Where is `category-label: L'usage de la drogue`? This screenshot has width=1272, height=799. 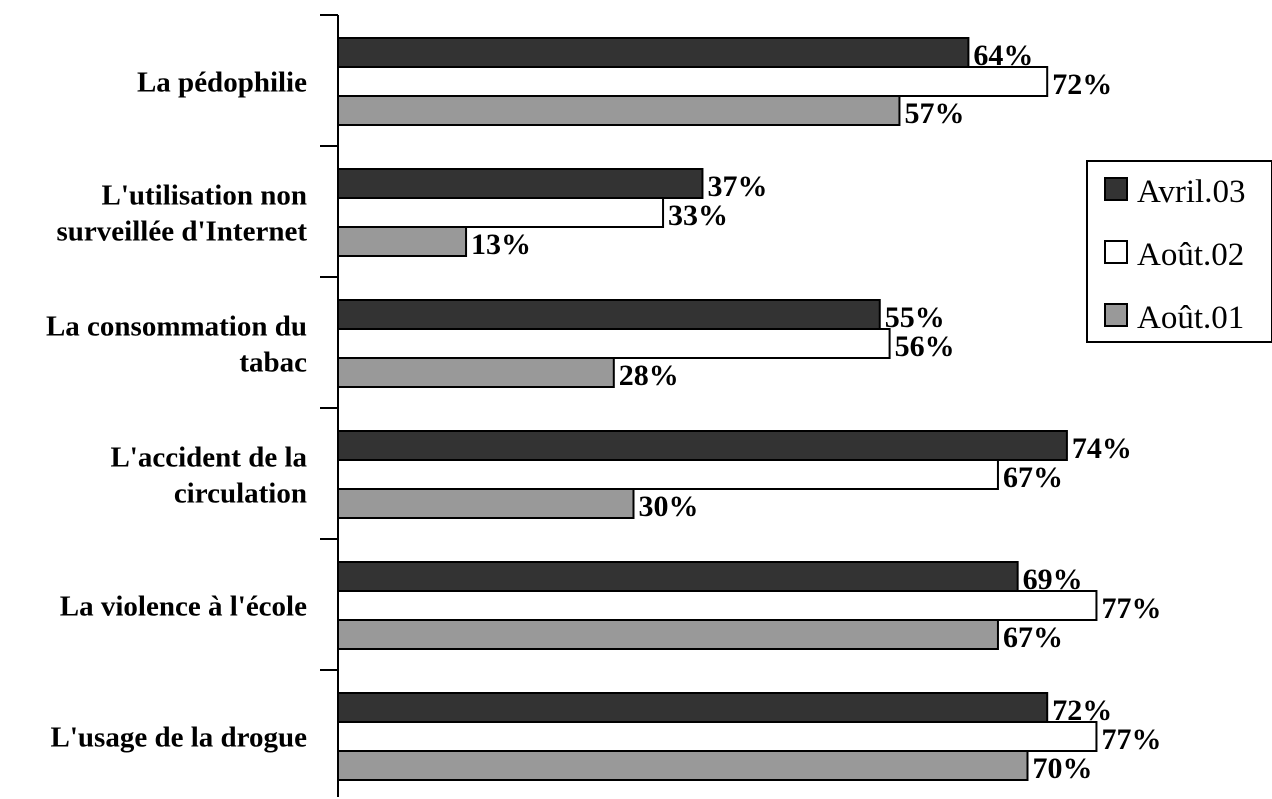 category-label: L'usage de la drogue is located at coordinates (179, 738).